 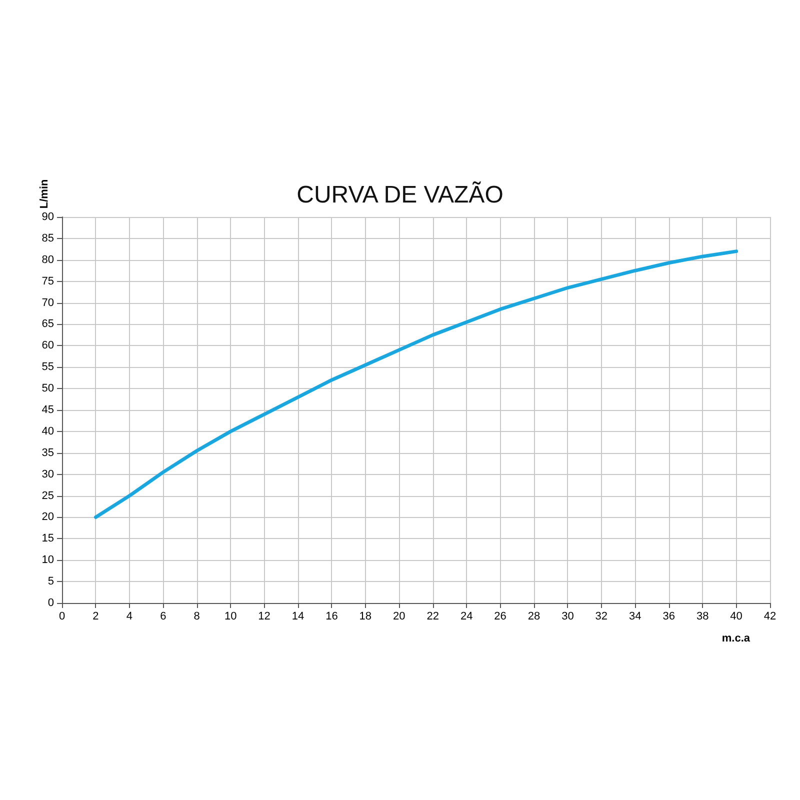 I want to click on y-tick-label: 80, so click(x=48, y=260).